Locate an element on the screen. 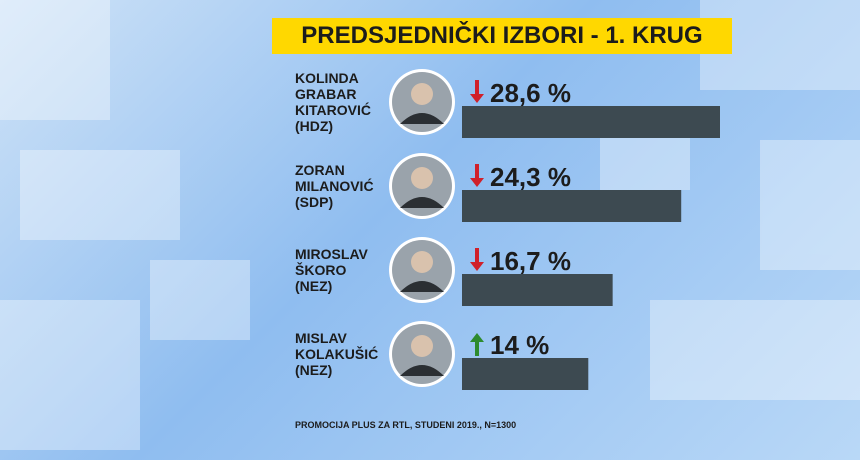 The image size is (860, 460). value-label: 24,3 % is located at coordinates (530, 177).